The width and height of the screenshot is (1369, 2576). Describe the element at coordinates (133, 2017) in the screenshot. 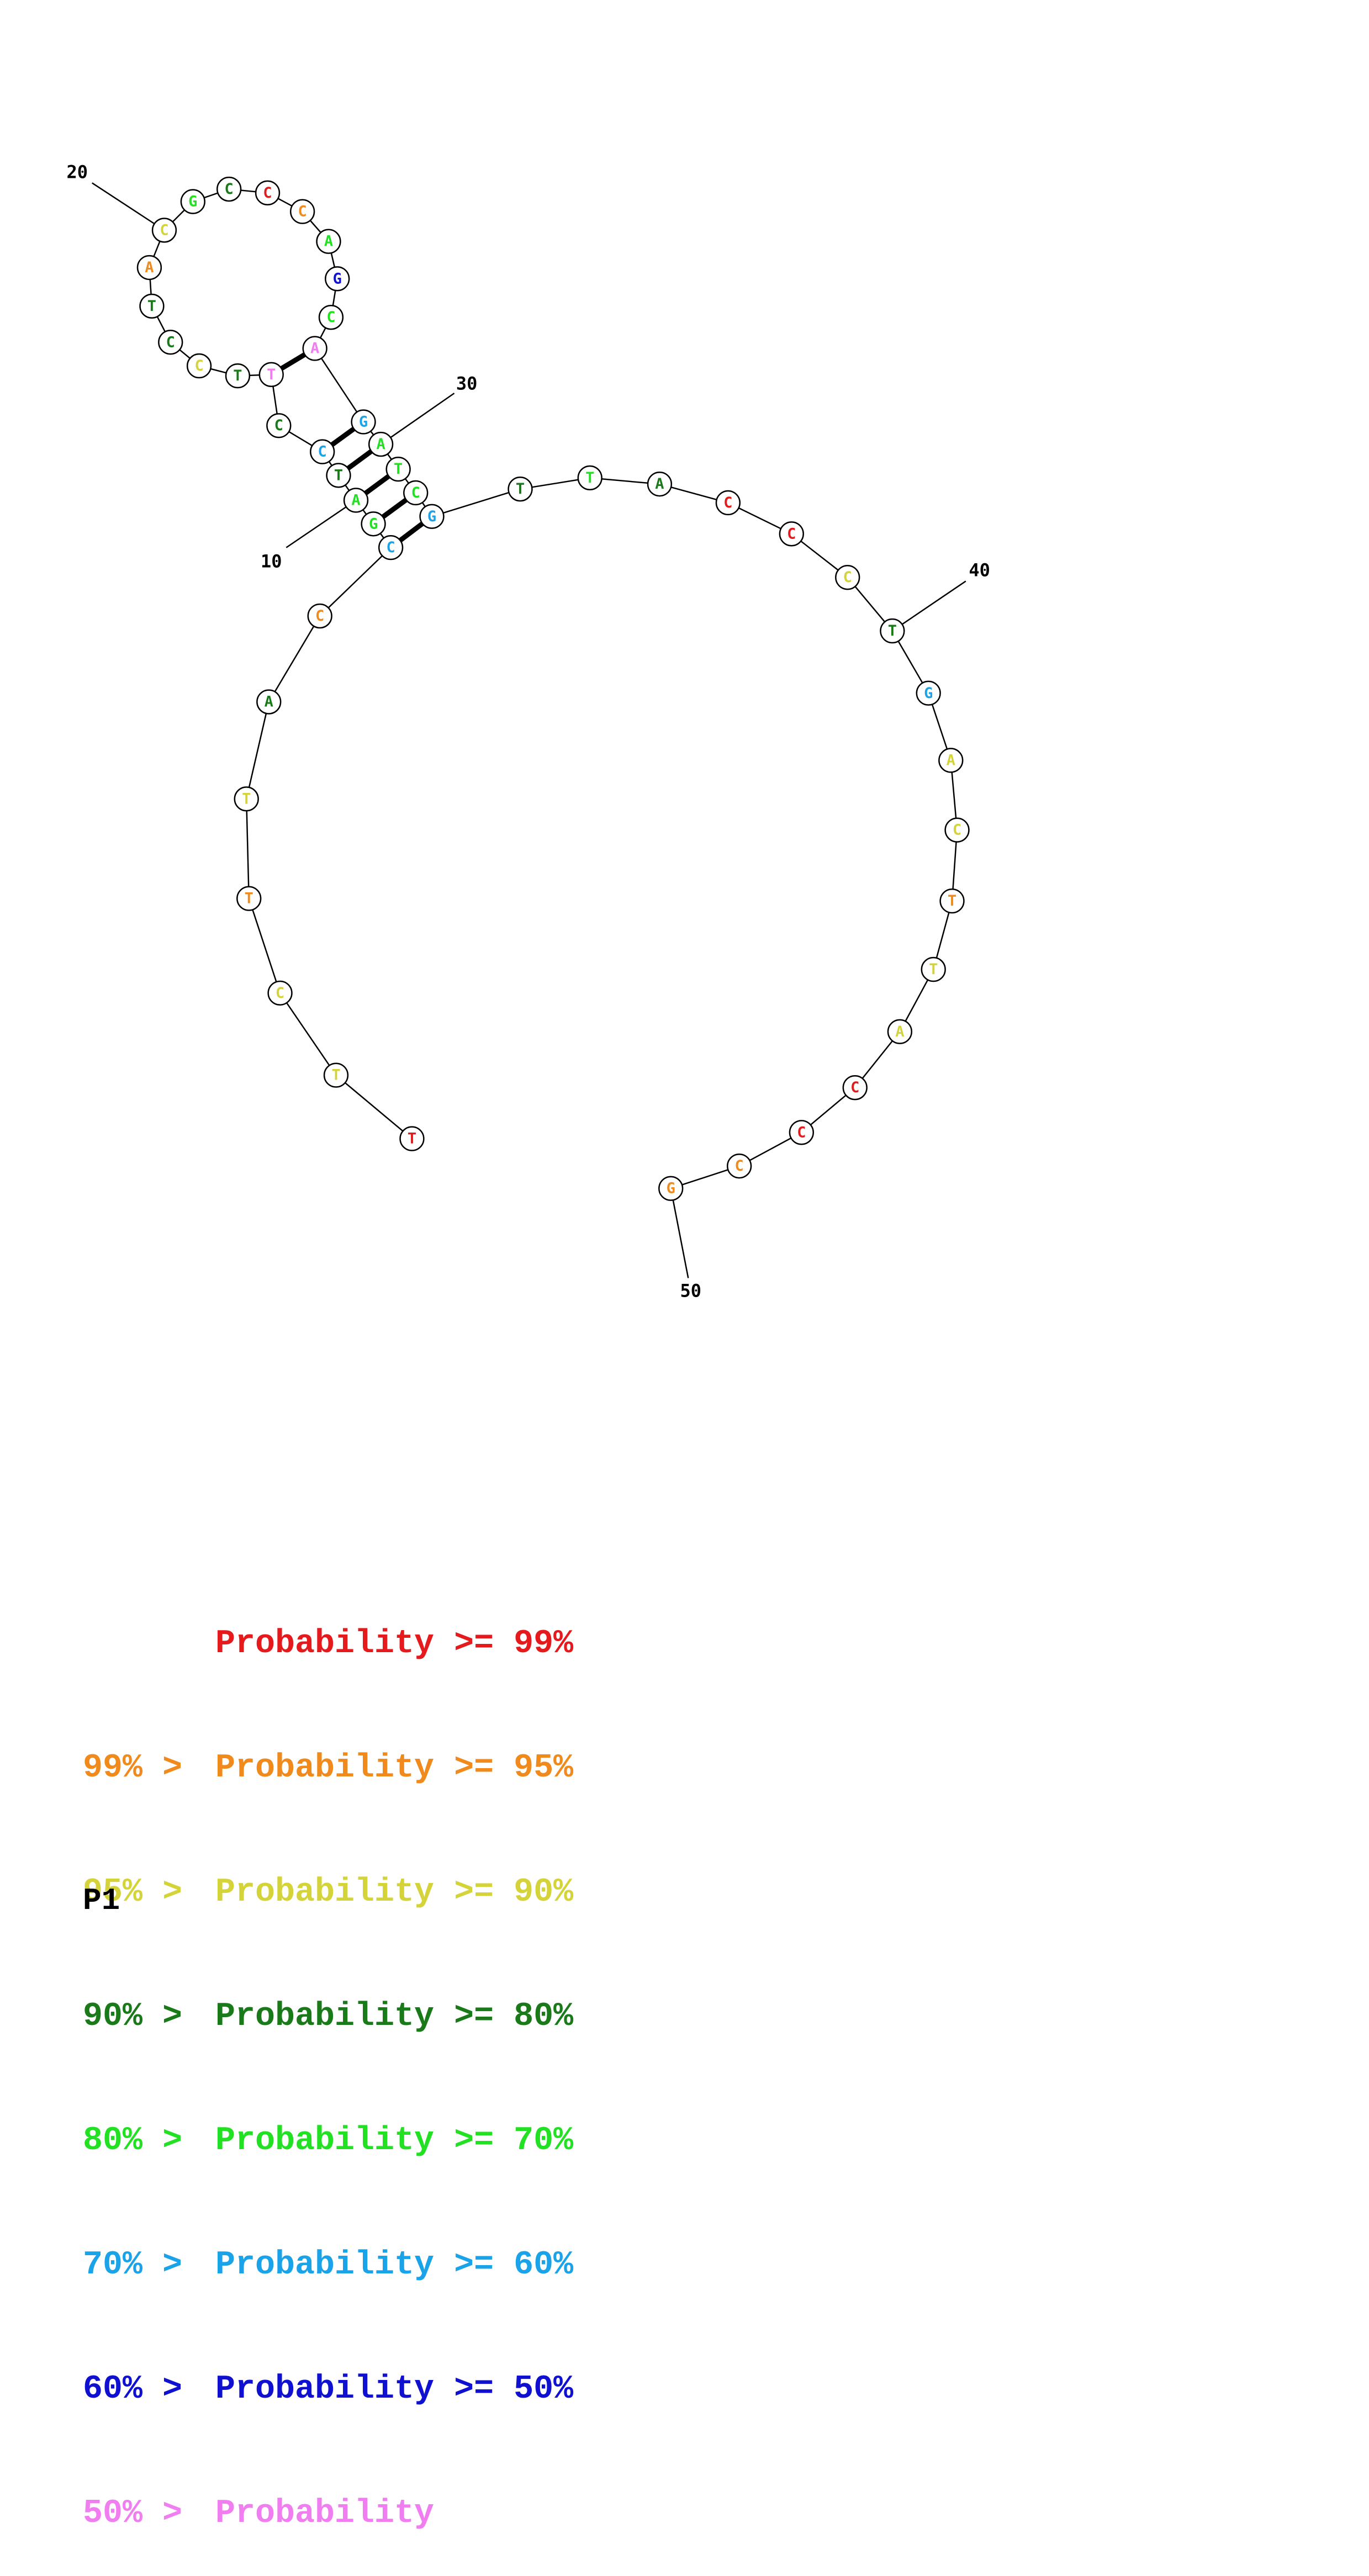

I see `legend-prefix: 90% >` at that location.